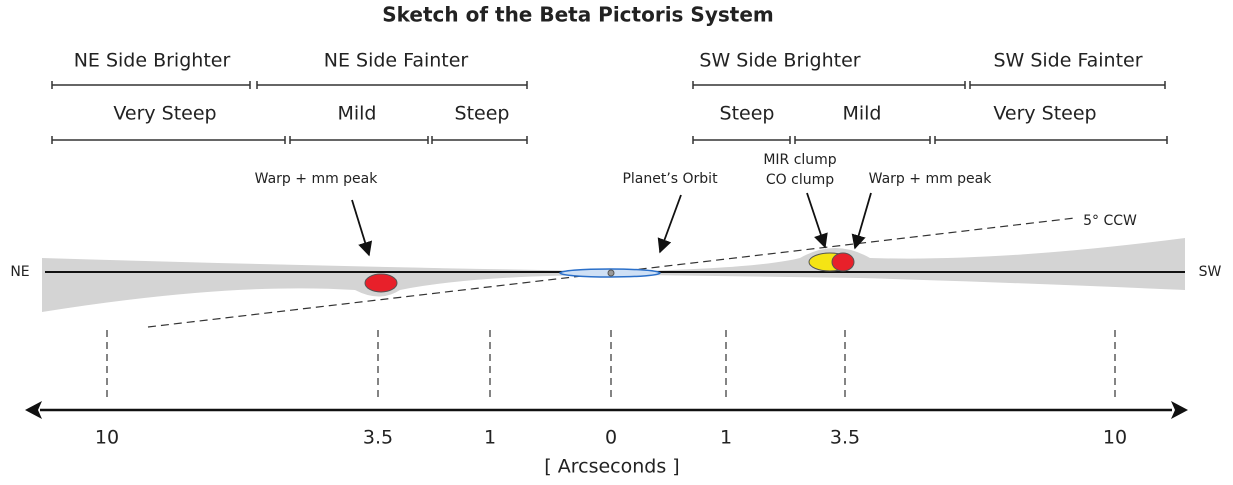 Image resolution: width=1233 pixels, height=485 pixels. What do you see at coordinates (611, 364) in the screenshot?
I see `tick-lines` at bounding box center [611, 364].